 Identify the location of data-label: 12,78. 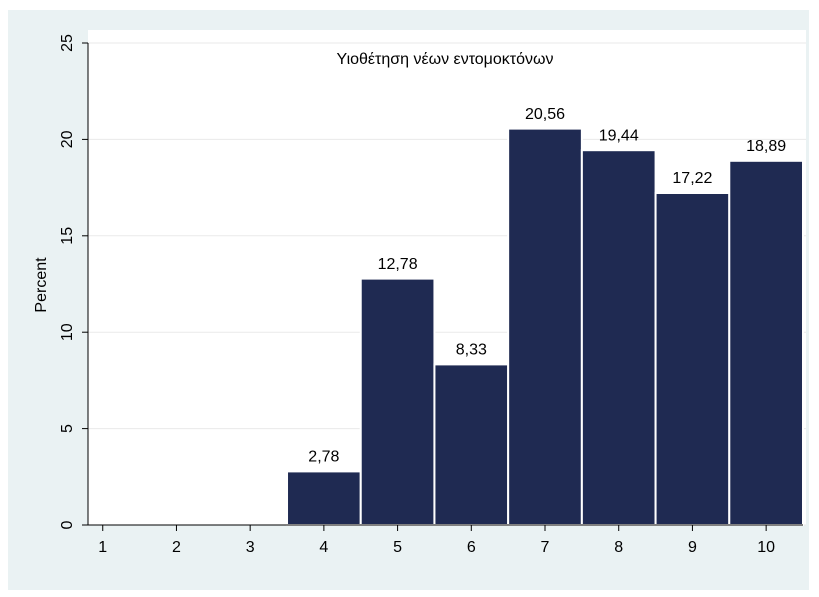
(398, 264).